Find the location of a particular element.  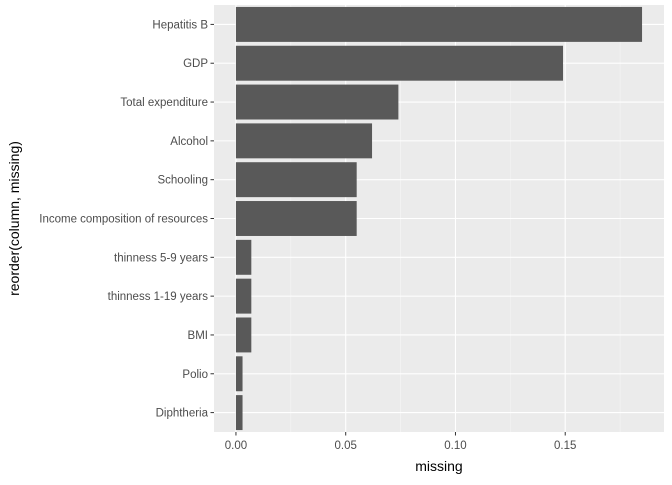

x-tick-label: 0.15 is located at coordinates (565, 446).